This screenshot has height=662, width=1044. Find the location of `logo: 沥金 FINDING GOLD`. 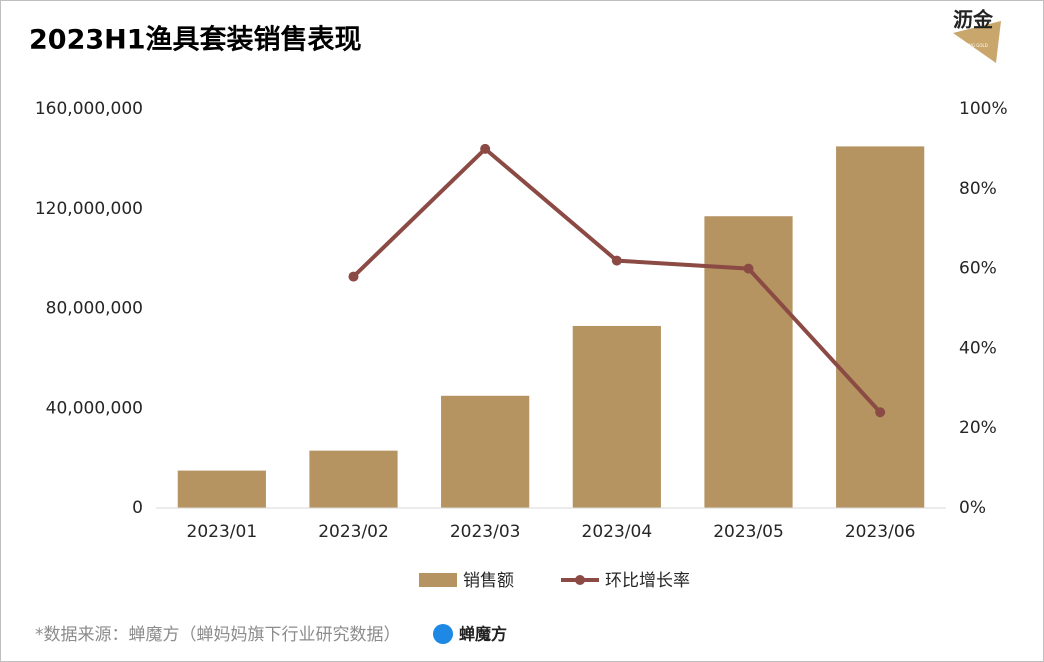

logo: 沥金 FINDING GOLD is located at coordinates (977, 35).